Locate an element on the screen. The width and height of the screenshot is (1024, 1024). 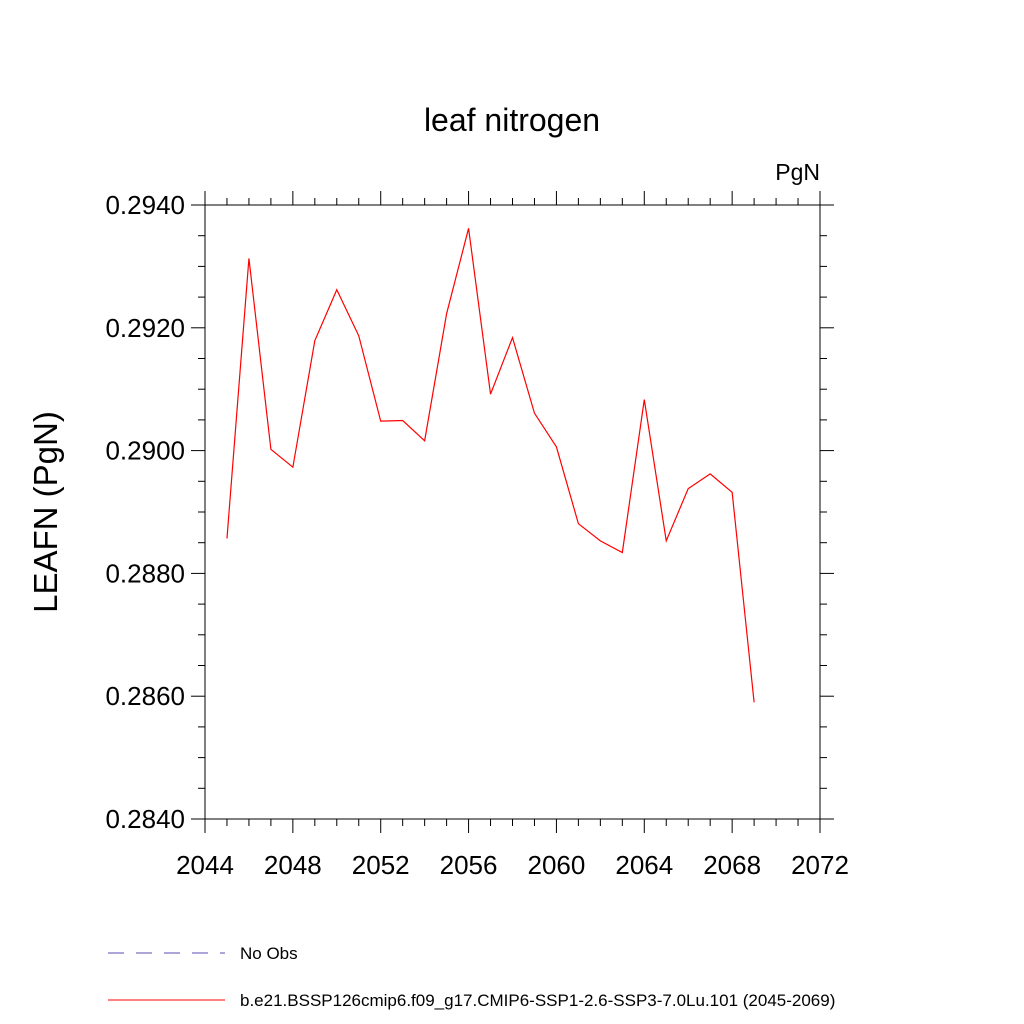
x-tick-label: 2060 is located at coordinates (557, 865).